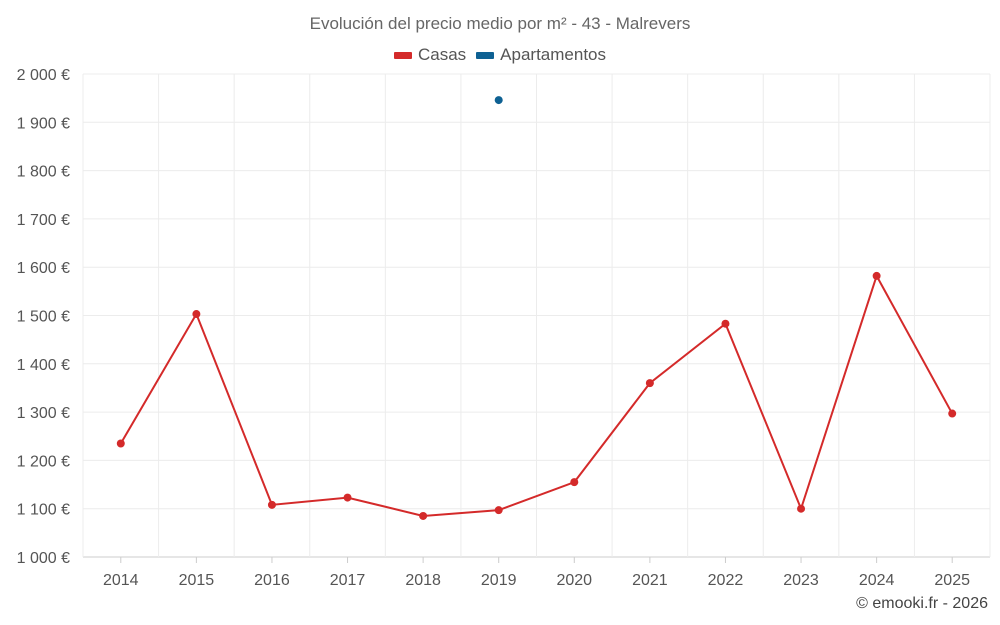 This screenshot has width=1000, height=625. Describe the element at coordinates (43, 123) in the screenshot. I see `y-tick-label: 1 900 €` at that location.